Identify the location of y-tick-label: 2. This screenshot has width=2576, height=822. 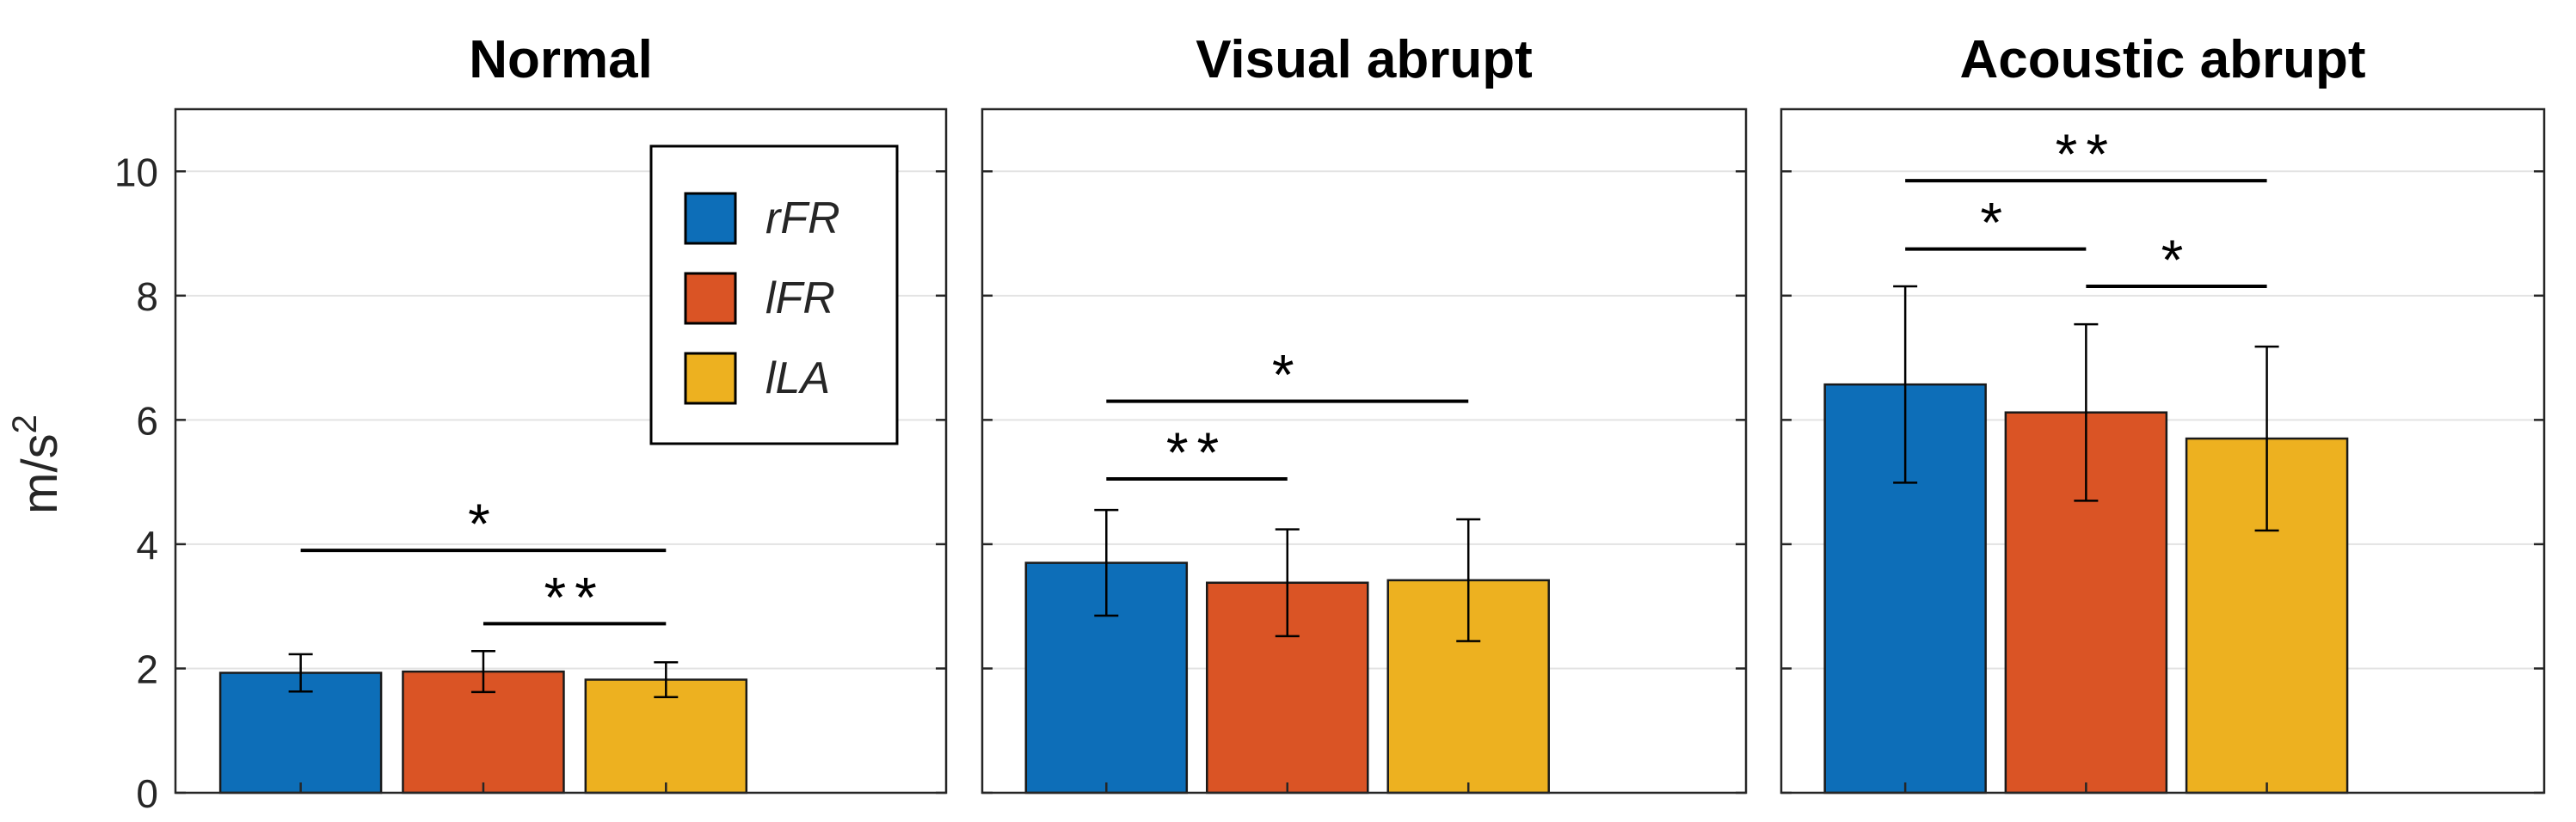
(147, 669).